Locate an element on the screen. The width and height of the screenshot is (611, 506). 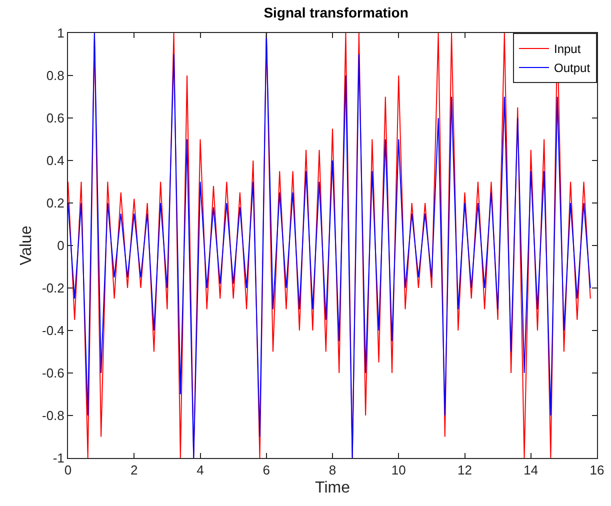
y-tick-label: -0.2 is located at coordinates (53, 288).